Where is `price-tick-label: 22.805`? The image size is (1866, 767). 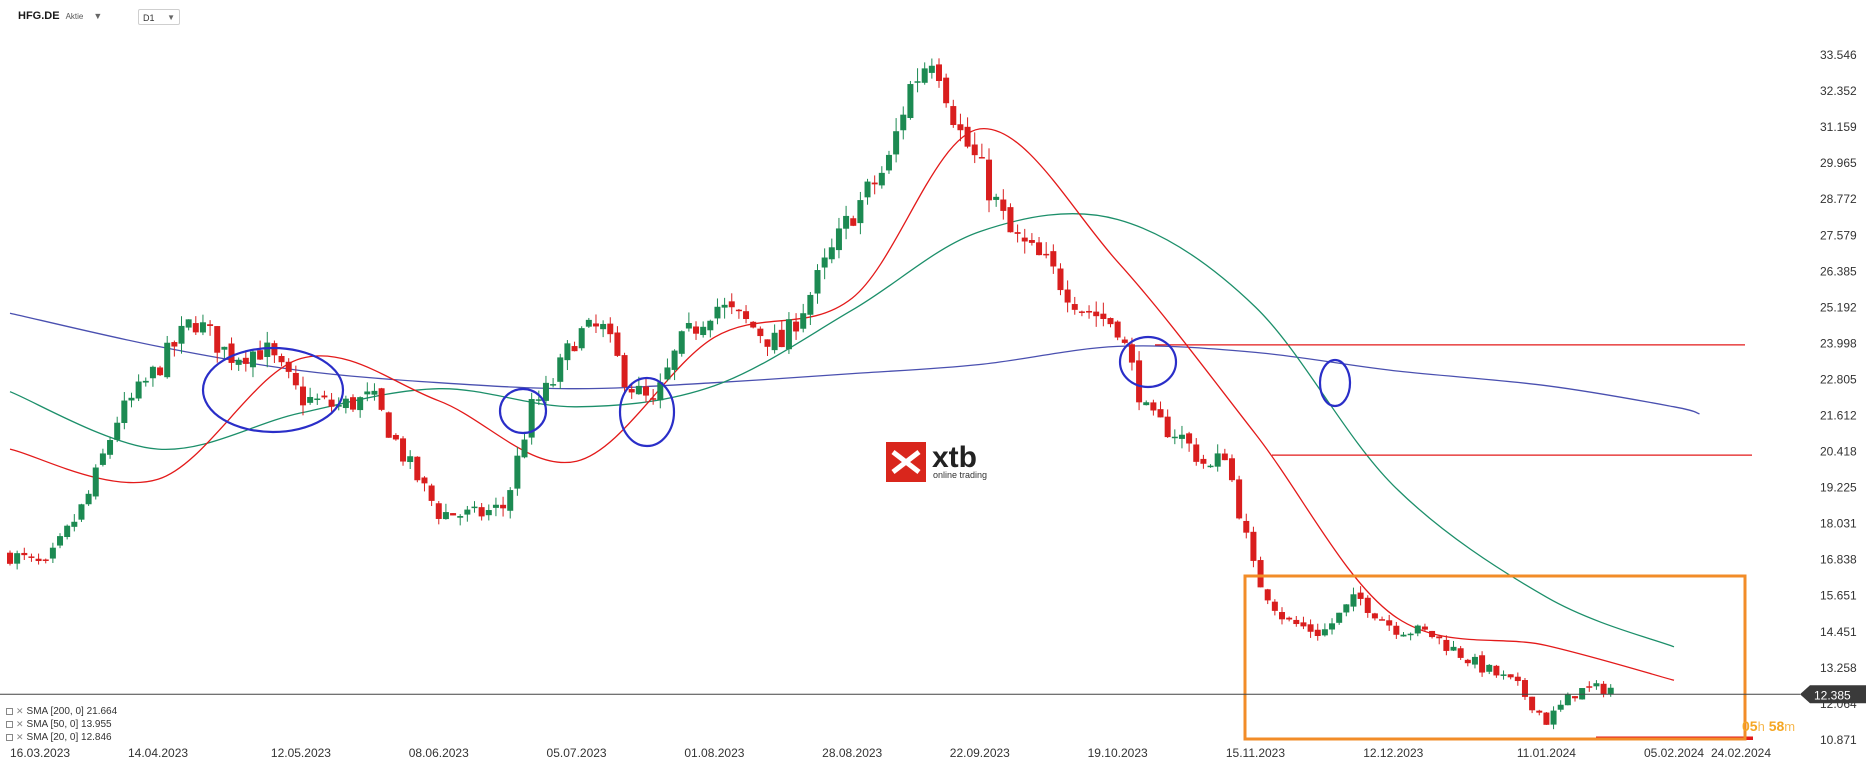 price-tick-label: 22.805 is located at coordinates (1838, 379).